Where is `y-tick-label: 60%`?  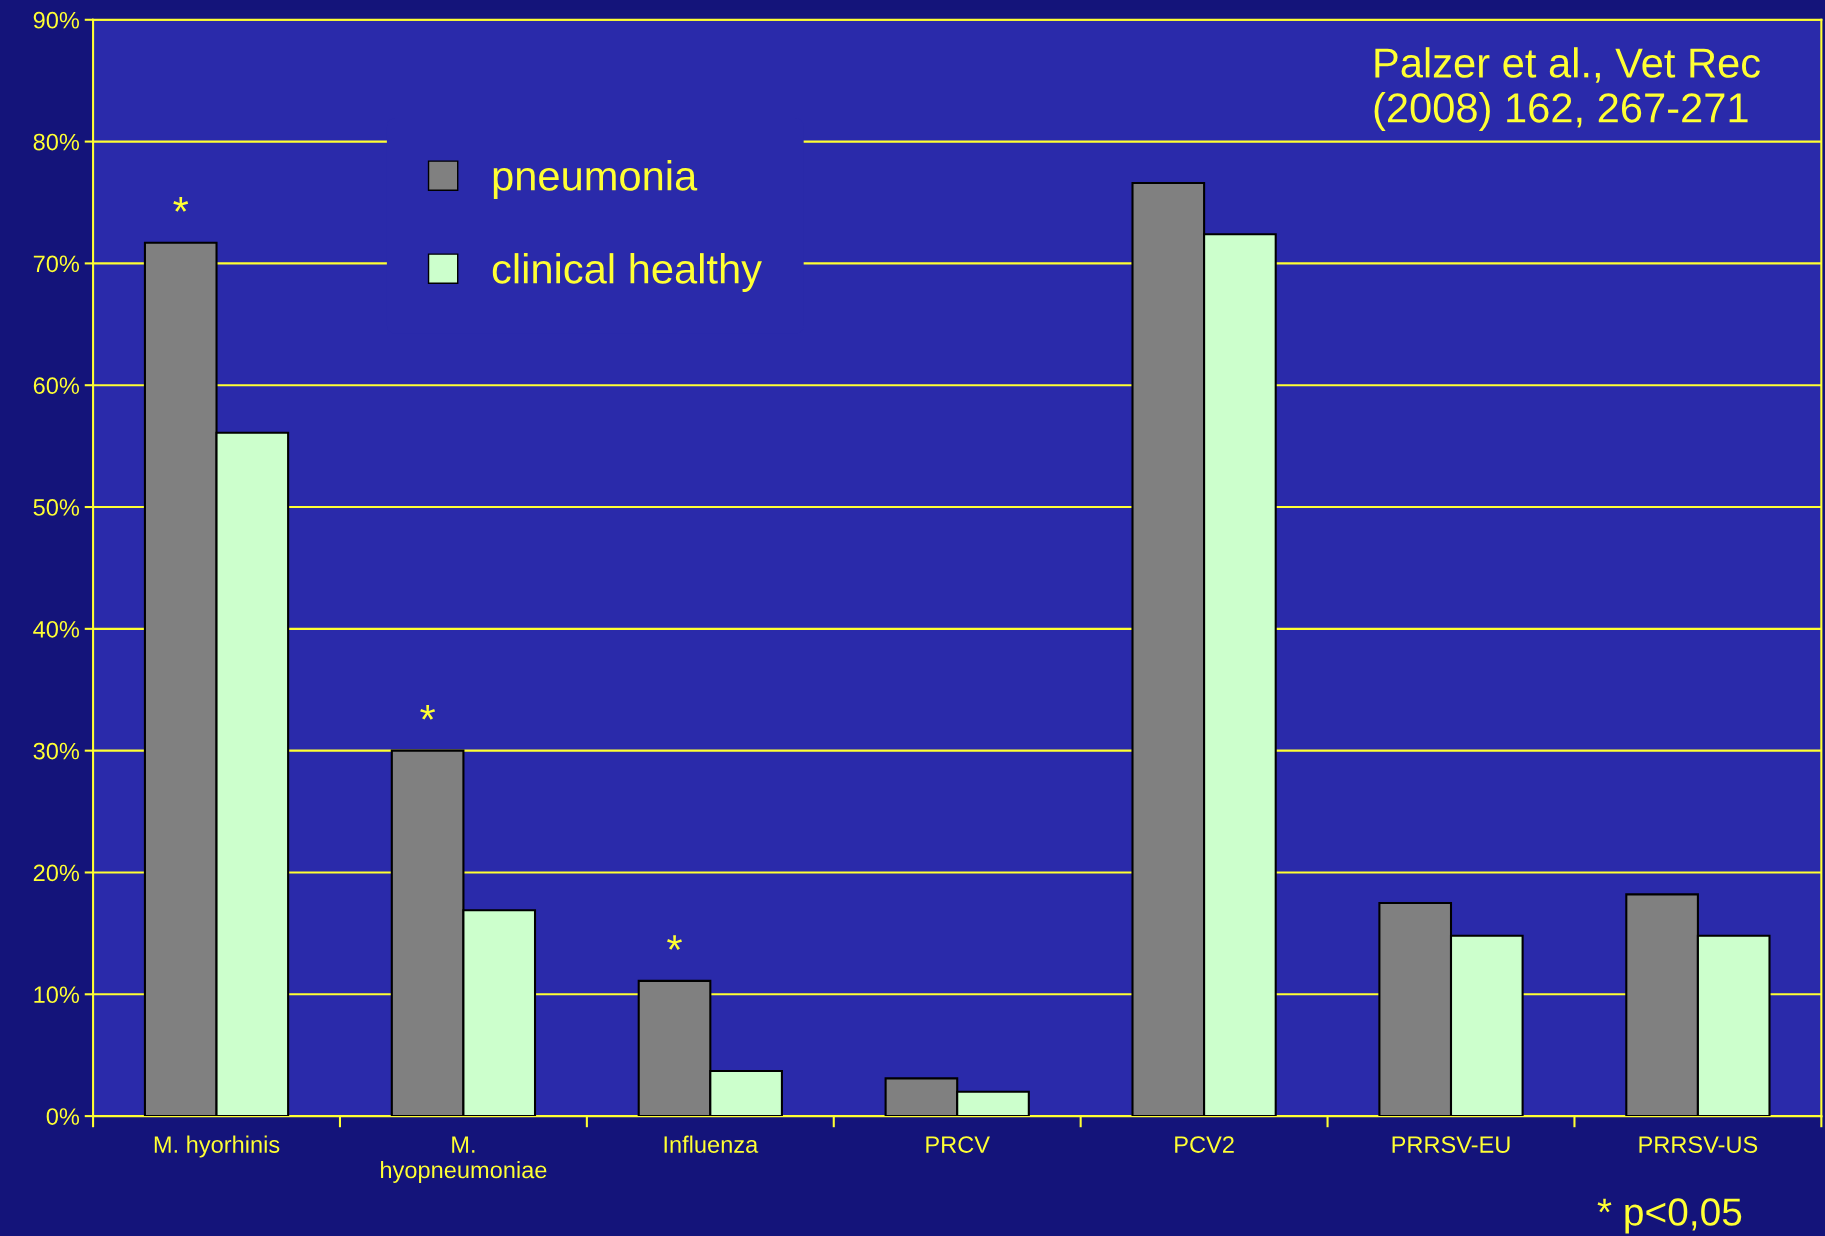
y-tick-label: 60% is located at coordinates (56, 386).